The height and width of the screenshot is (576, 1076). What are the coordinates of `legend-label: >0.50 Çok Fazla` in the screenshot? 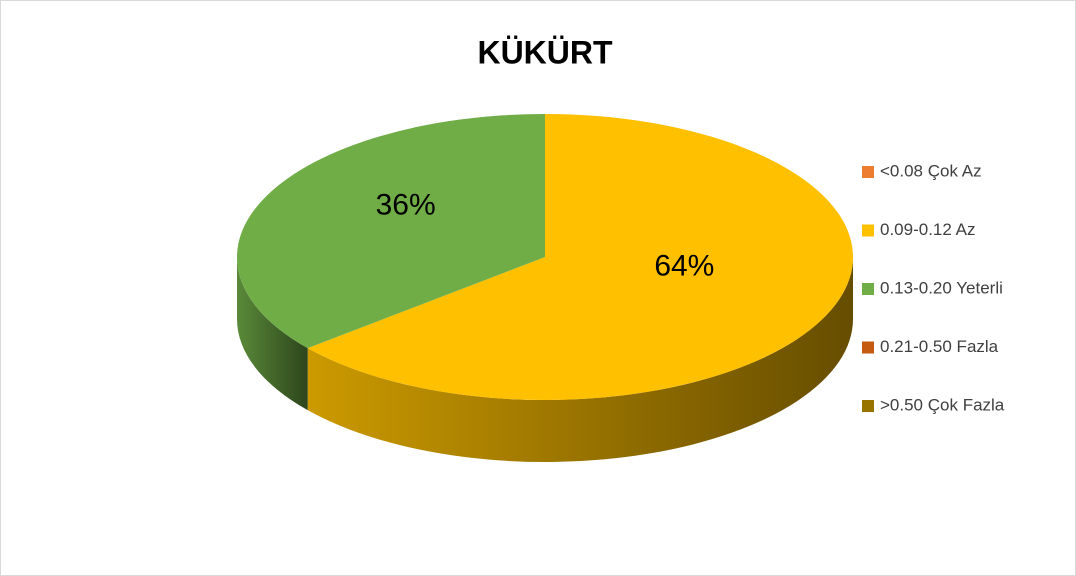 It's located at (942, 404).